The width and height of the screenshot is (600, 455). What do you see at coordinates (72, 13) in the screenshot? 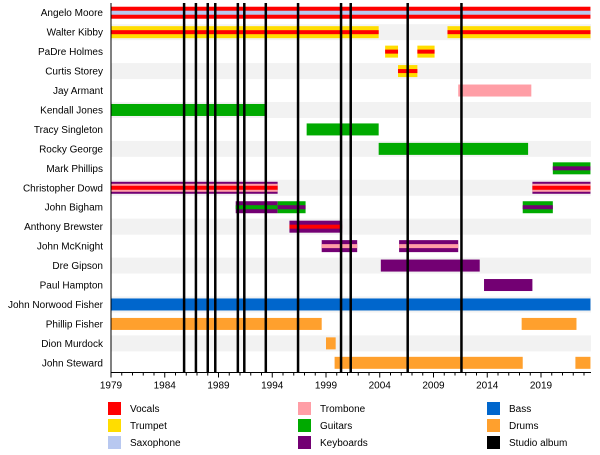
I see `member-label-angelo-moore: Angelo Moore` at bounding box center [72, 13].